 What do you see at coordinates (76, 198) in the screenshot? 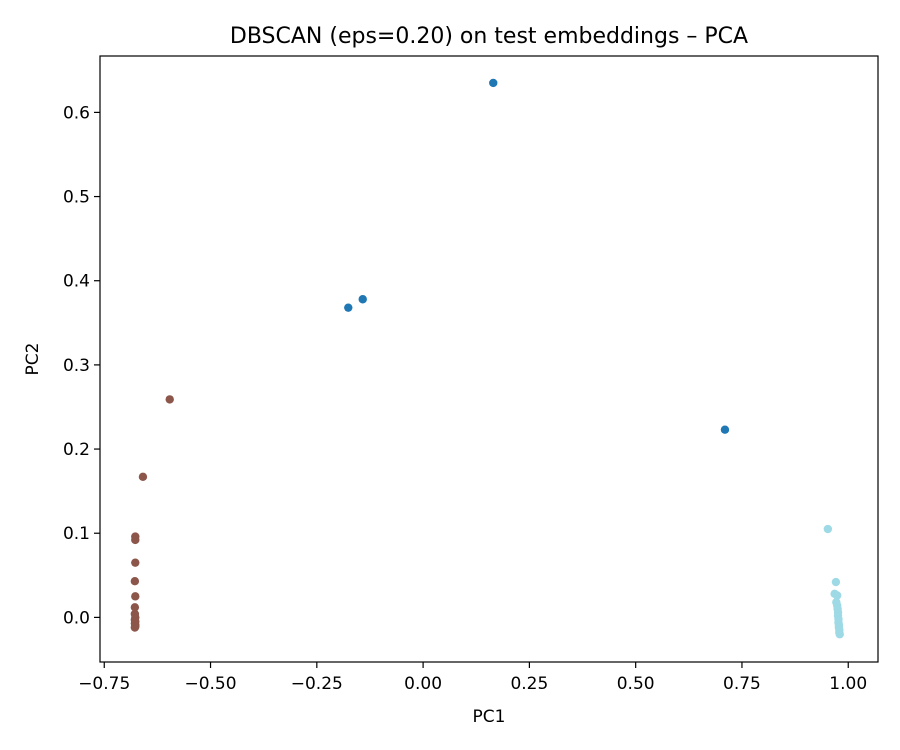
I see `y-tick-label: 0.5` at bounding box center [76, 198].